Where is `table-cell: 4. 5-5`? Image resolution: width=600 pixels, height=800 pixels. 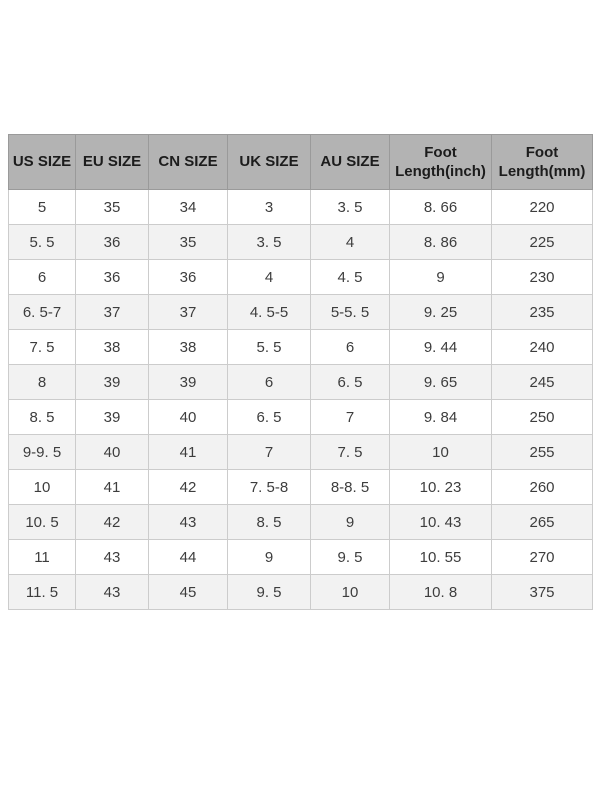
table-cell: 4. 5-5 is located at coordinates (269, 312).